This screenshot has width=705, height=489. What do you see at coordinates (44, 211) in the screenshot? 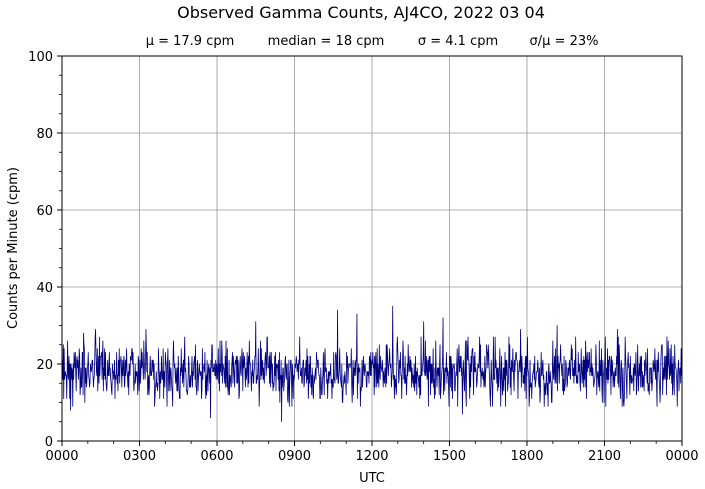
I see `y-tick-label-3: 60` at bounding box center [44, 211].